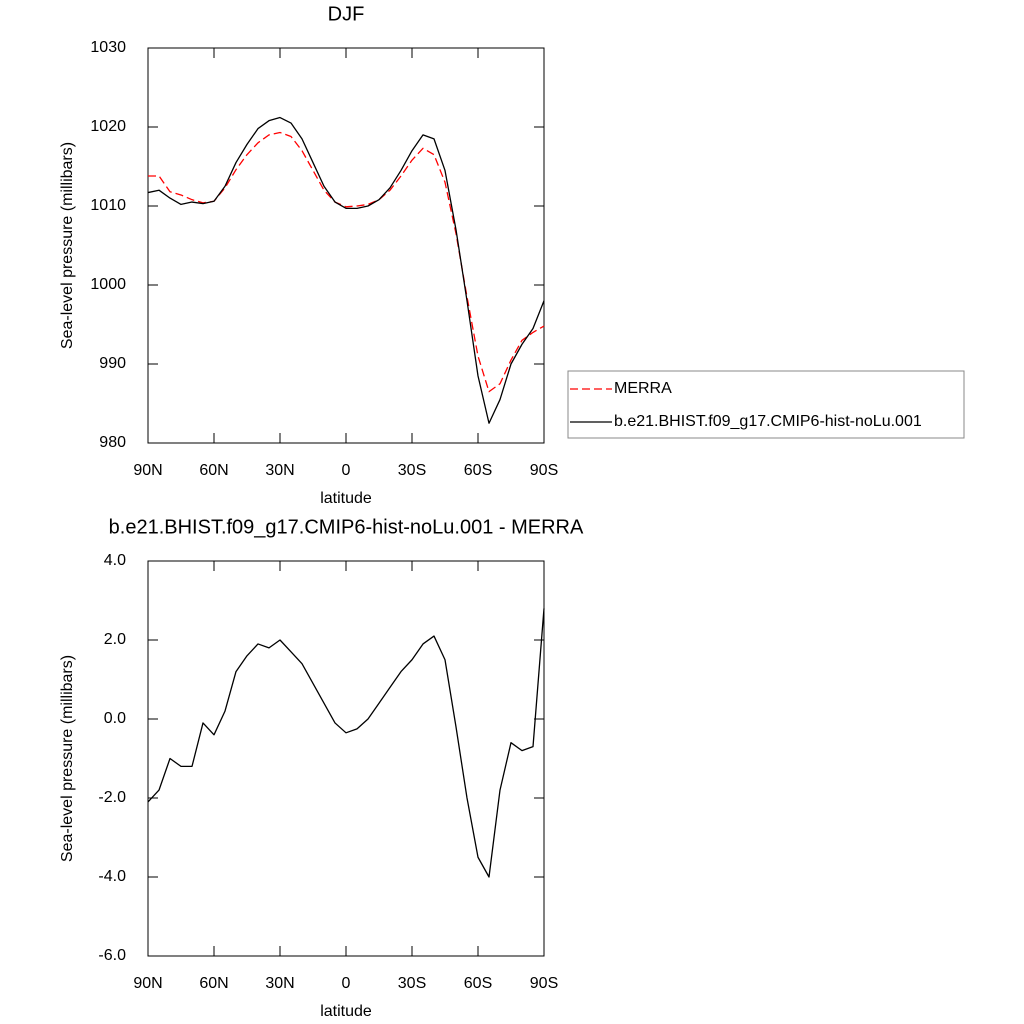 The image size is (1024, 1024). What do you see at coordinates (108, 205) in the screenshot?
I see `y-tick-label: 1010` at bounding box center [108, 205].